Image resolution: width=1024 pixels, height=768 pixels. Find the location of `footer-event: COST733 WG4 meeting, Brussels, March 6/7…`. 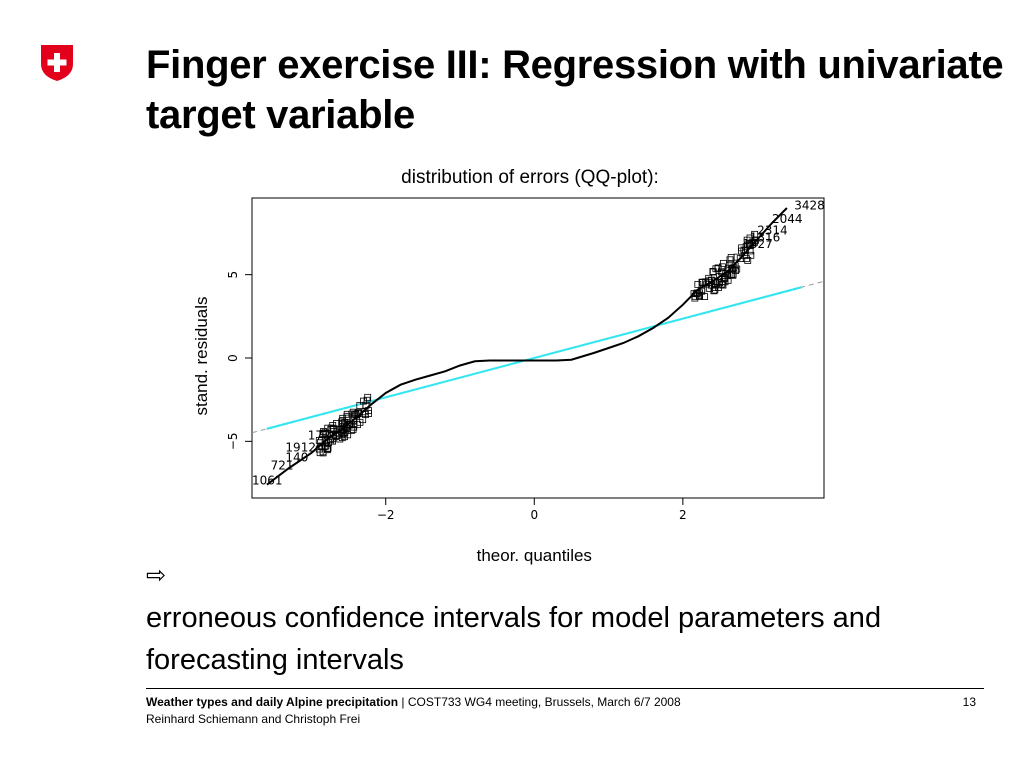

footer-event: COST733 WG4 meeting, Brussels, March 6/7… is located at coordinates (544, 702).